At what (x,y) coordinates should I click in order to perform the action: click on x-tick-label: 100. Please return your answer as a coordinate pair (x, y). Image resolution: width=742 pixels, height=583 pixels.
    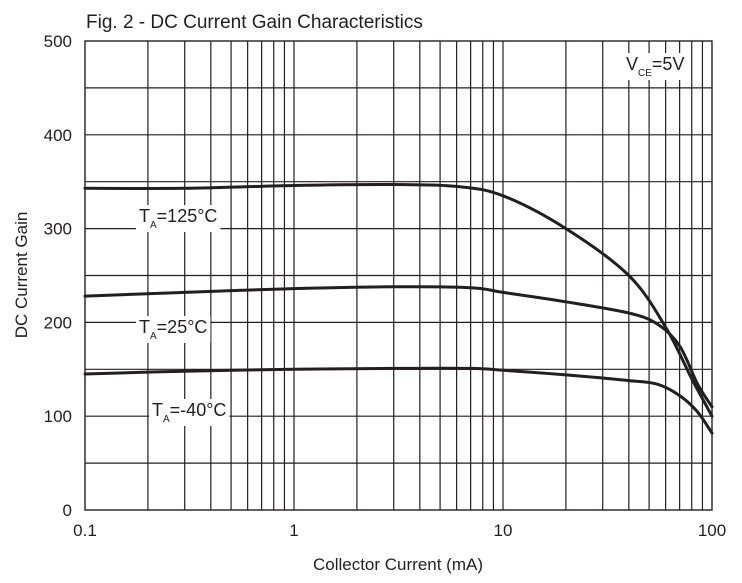
    Looking at the image, I should click on (712, 530).